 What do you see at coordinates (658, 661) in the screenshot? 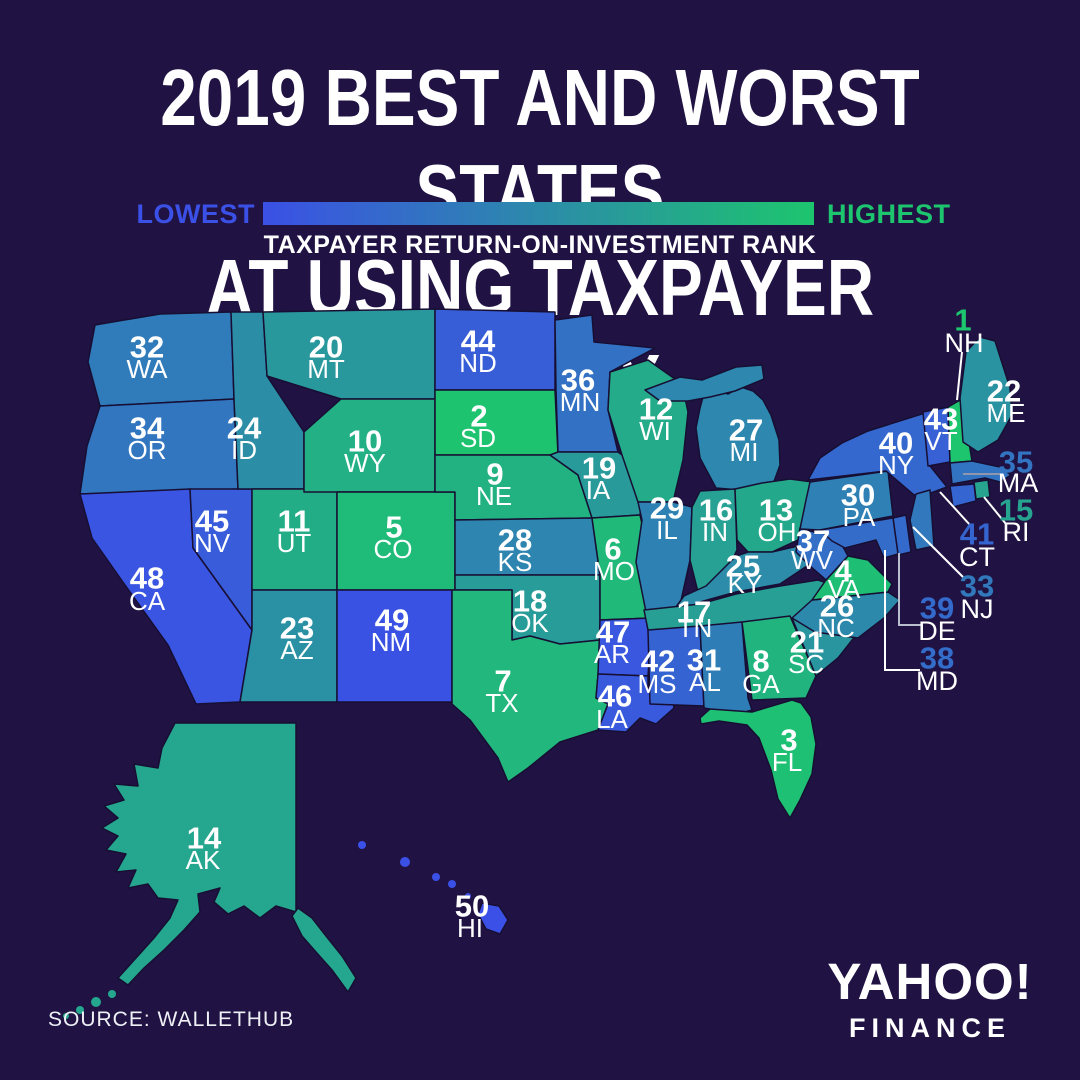
I see `state-rank-ms: 42` at bounding box center [658, 661].